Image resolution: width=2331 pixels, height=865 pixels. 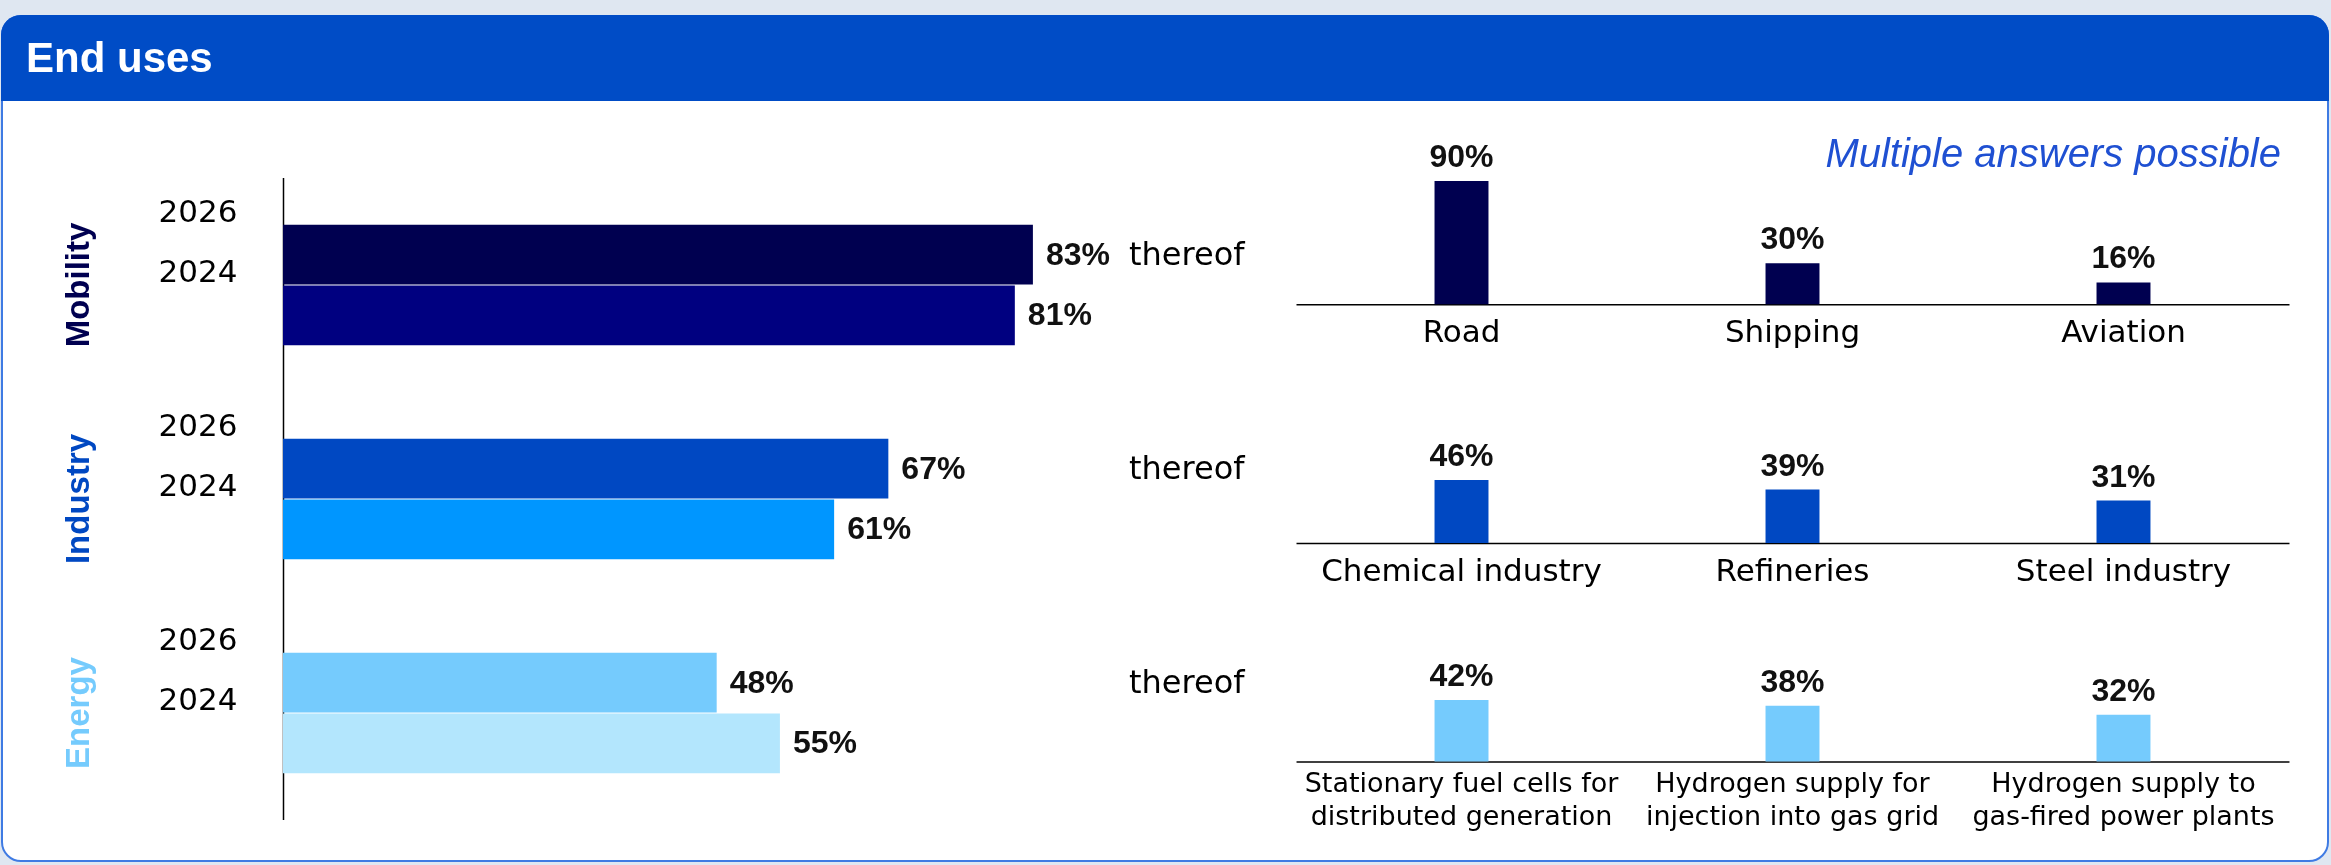 I want to click on text: Energy, so click(x=78, y=712).